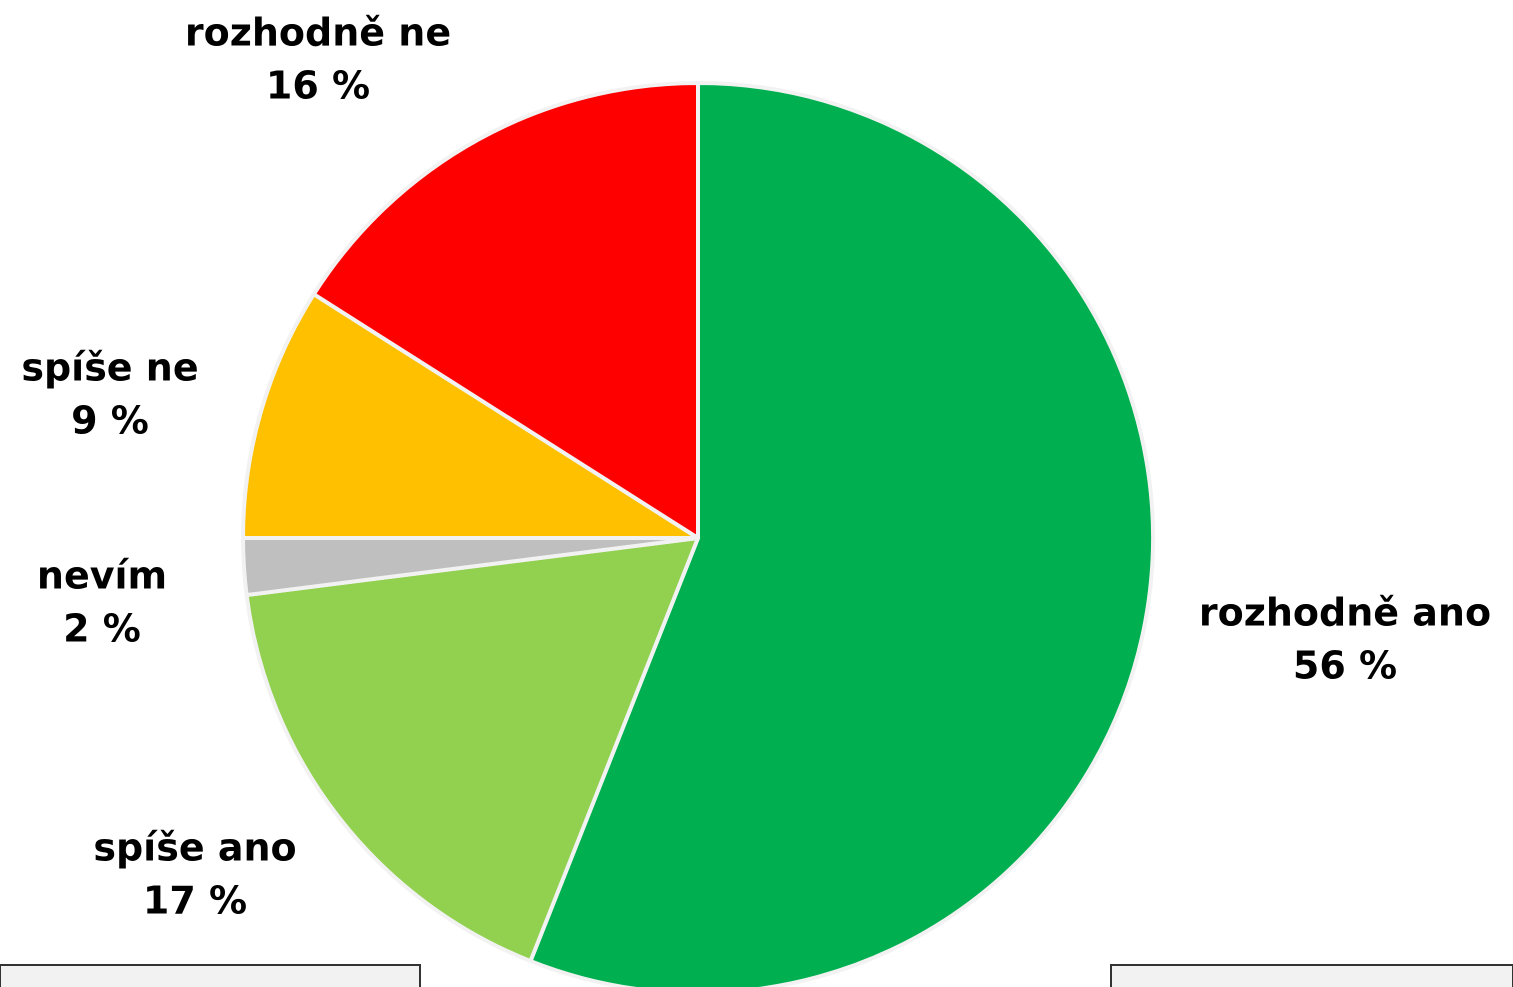 This screenshot has width=1513, height=987. I want to click on slice-value-label: 9 %, so click(110, 421).